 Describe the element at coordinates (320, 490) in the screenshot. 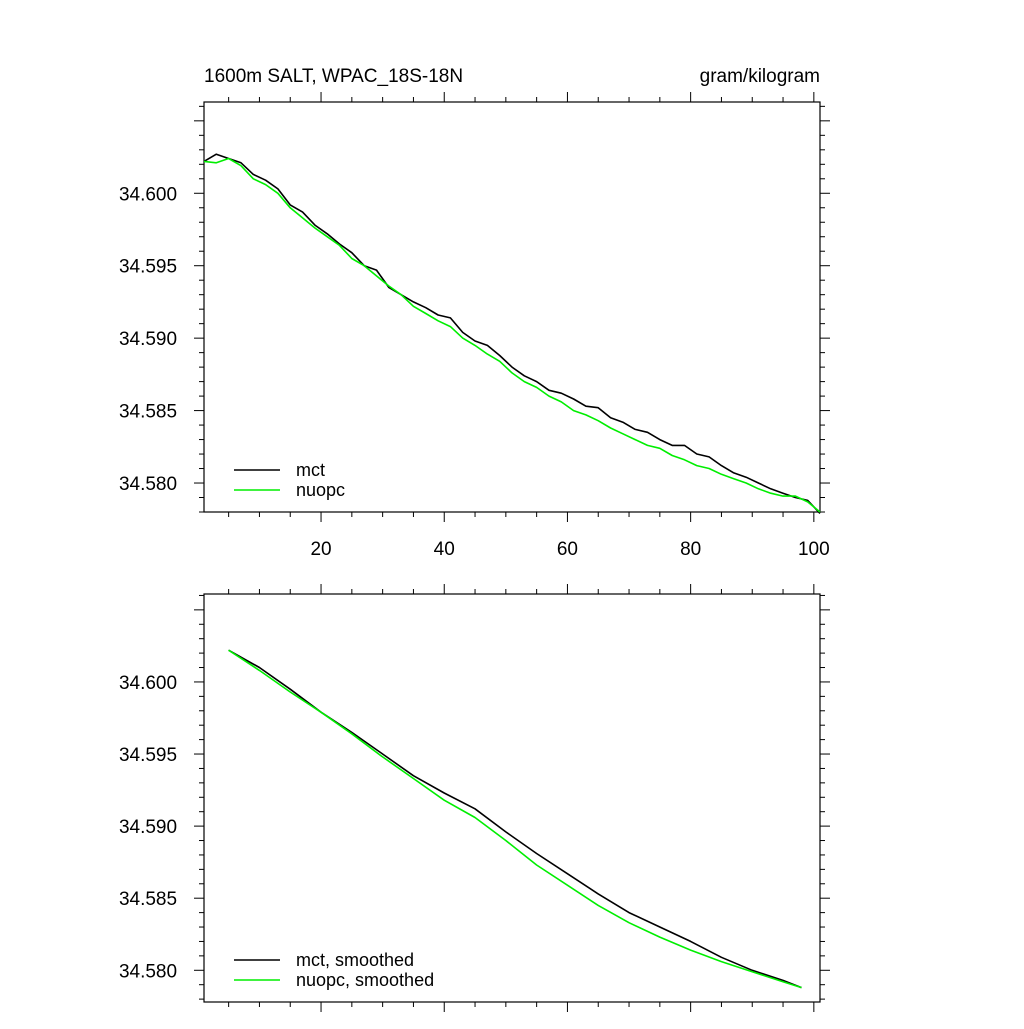

I see `top-legend-label: nuopc` at that location.